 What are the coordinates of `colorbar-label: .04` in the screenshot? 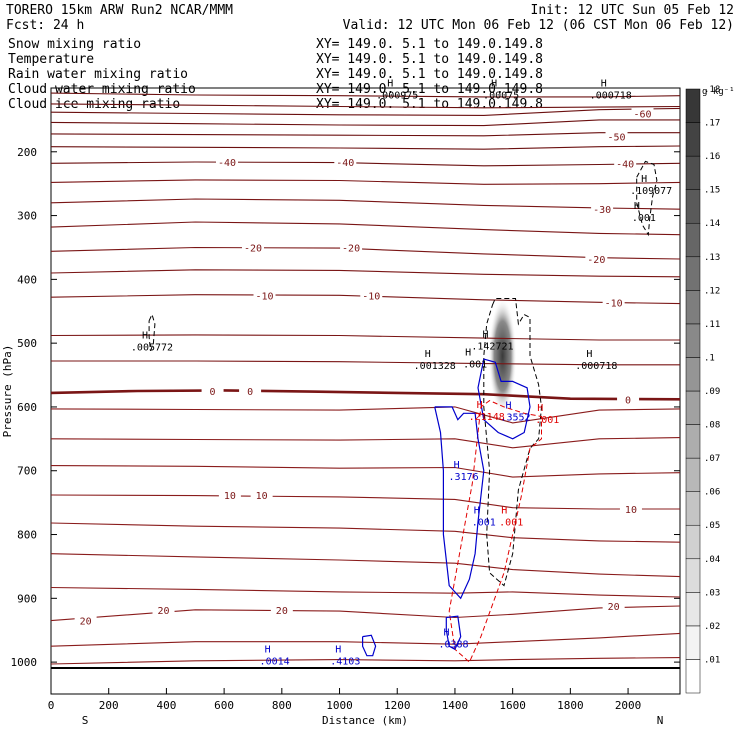 It's located at (712, 560).